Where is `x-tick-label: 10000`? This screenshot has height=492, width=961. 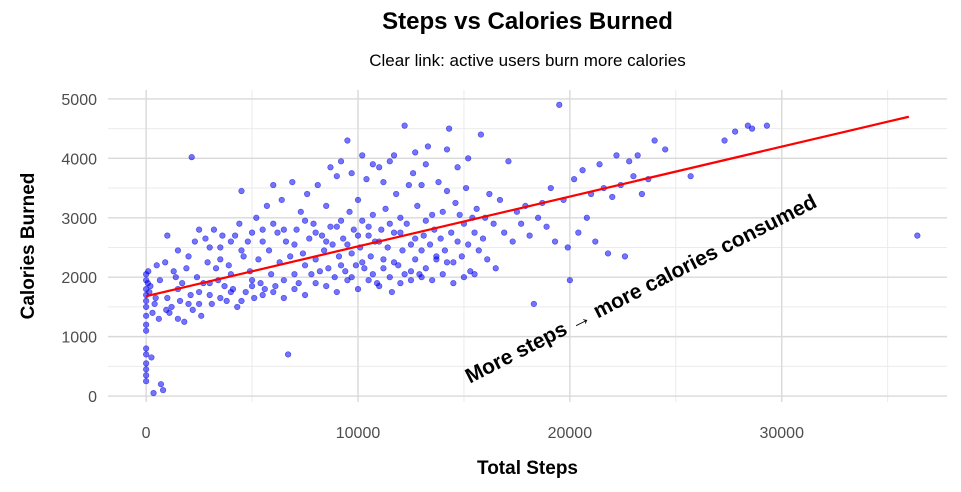
x-tick-label: 10000 is located at coordinates (358, 433).